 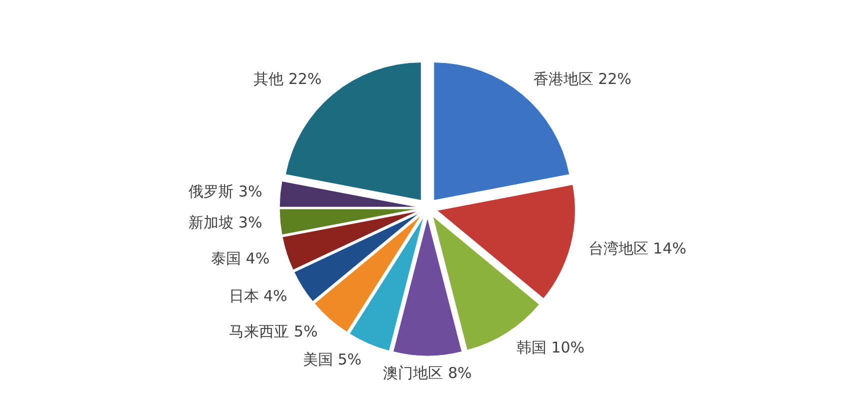 I want to click on slice-label: 泰国 4%, so click(x=240, y=258).